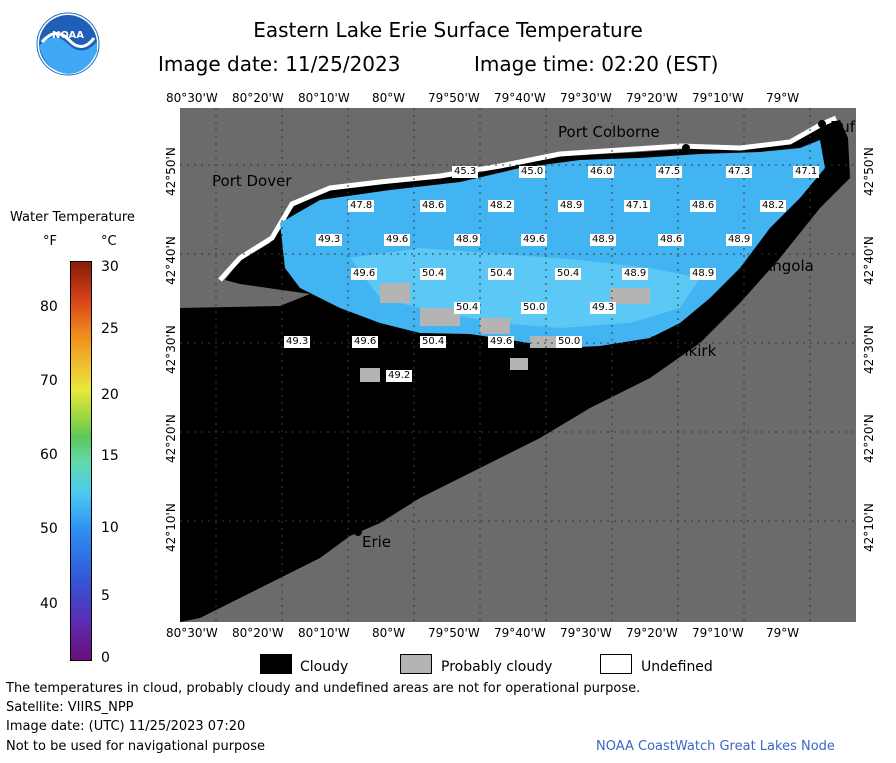 Image resolution: width=896 pixels, height=763 pixels. What do you see at coordinates (105, 596) in the screenshot?
I see `celsius-tick: 5` at bounding box center [105, 596].